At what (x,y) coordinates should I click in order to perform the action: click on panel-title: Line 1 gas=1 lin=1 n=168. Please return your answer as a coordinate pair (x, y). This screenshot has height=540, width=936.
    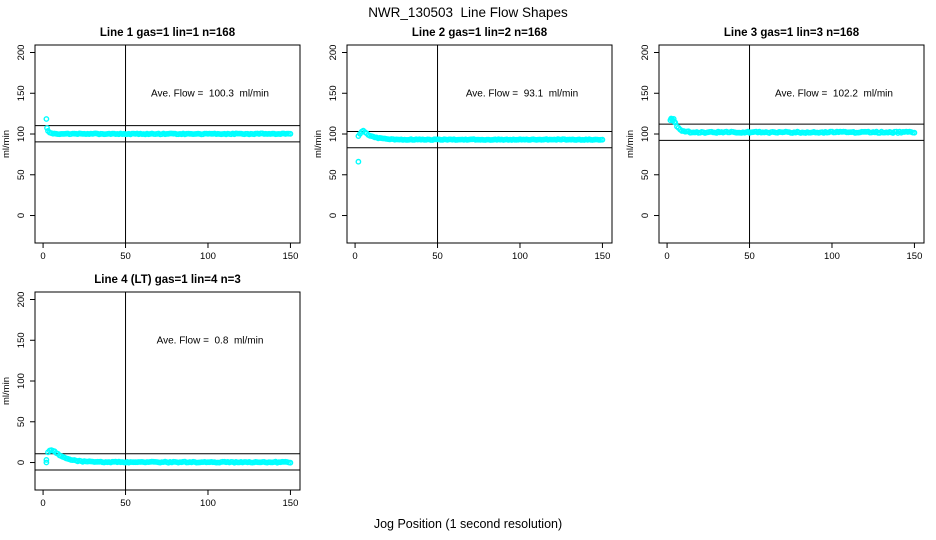
    Looking at the image, I should click on (168, 33).